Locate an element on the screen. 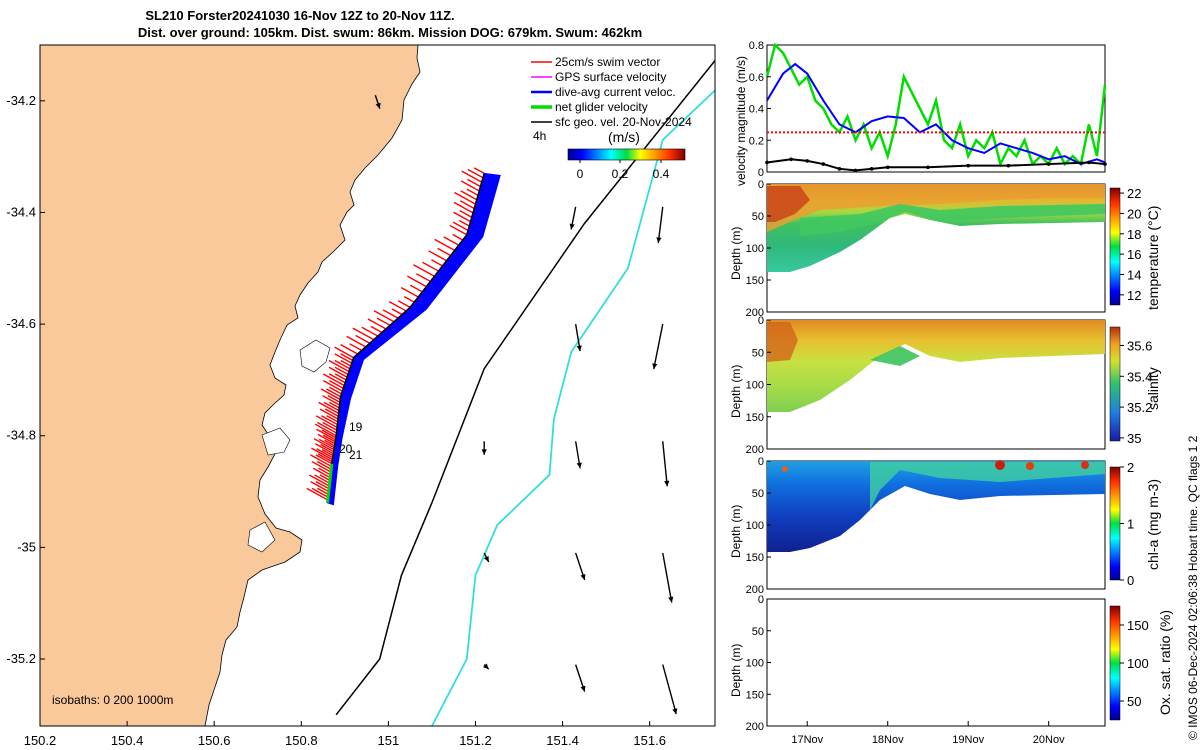 This screenshot has width=1200, height=750. chla-colorbar-ticks: 0 1 2 is located at coordinates (1127, 524).